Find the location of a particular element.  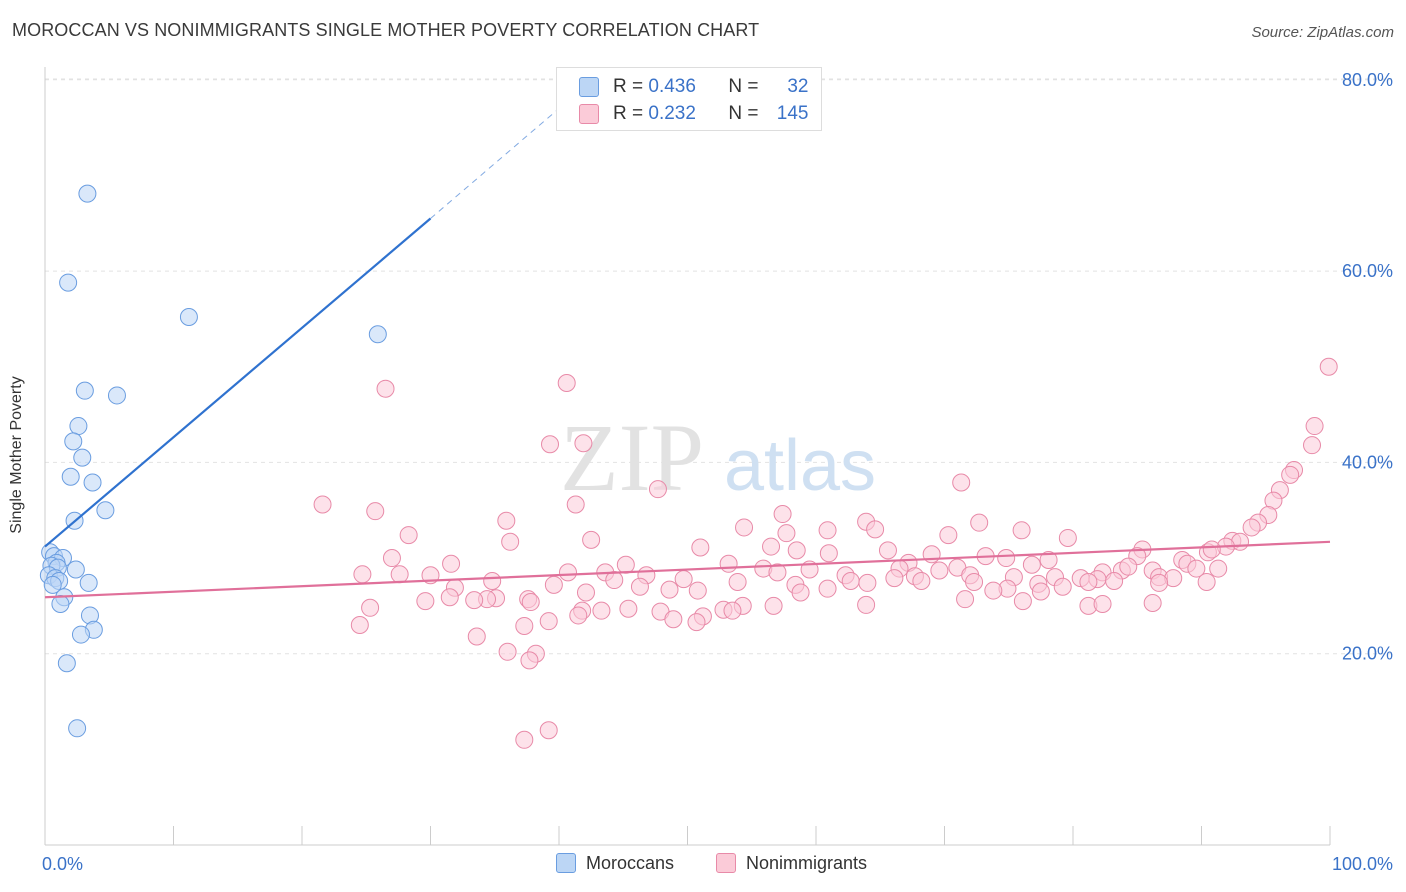

y-tick-label: 80.0% is located at coordinates (1367, 80).